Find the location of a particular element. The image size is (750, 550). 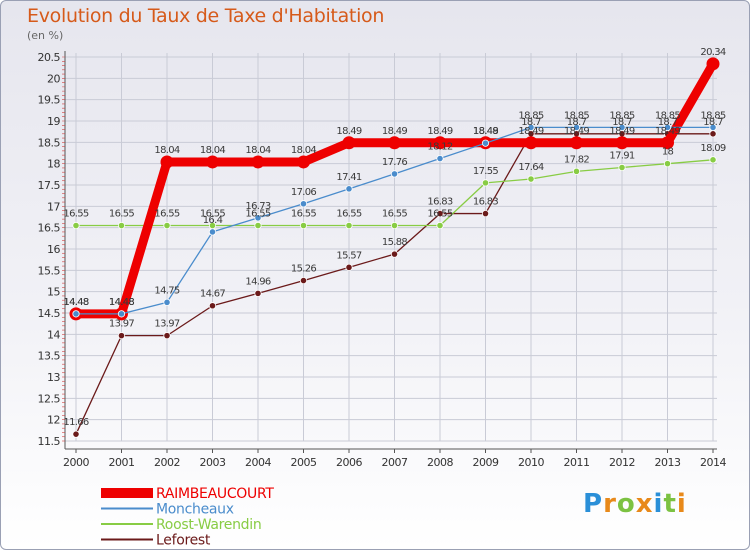

data-label-raimbeaucourt: 18.04 is located at coordinates (257, 150).